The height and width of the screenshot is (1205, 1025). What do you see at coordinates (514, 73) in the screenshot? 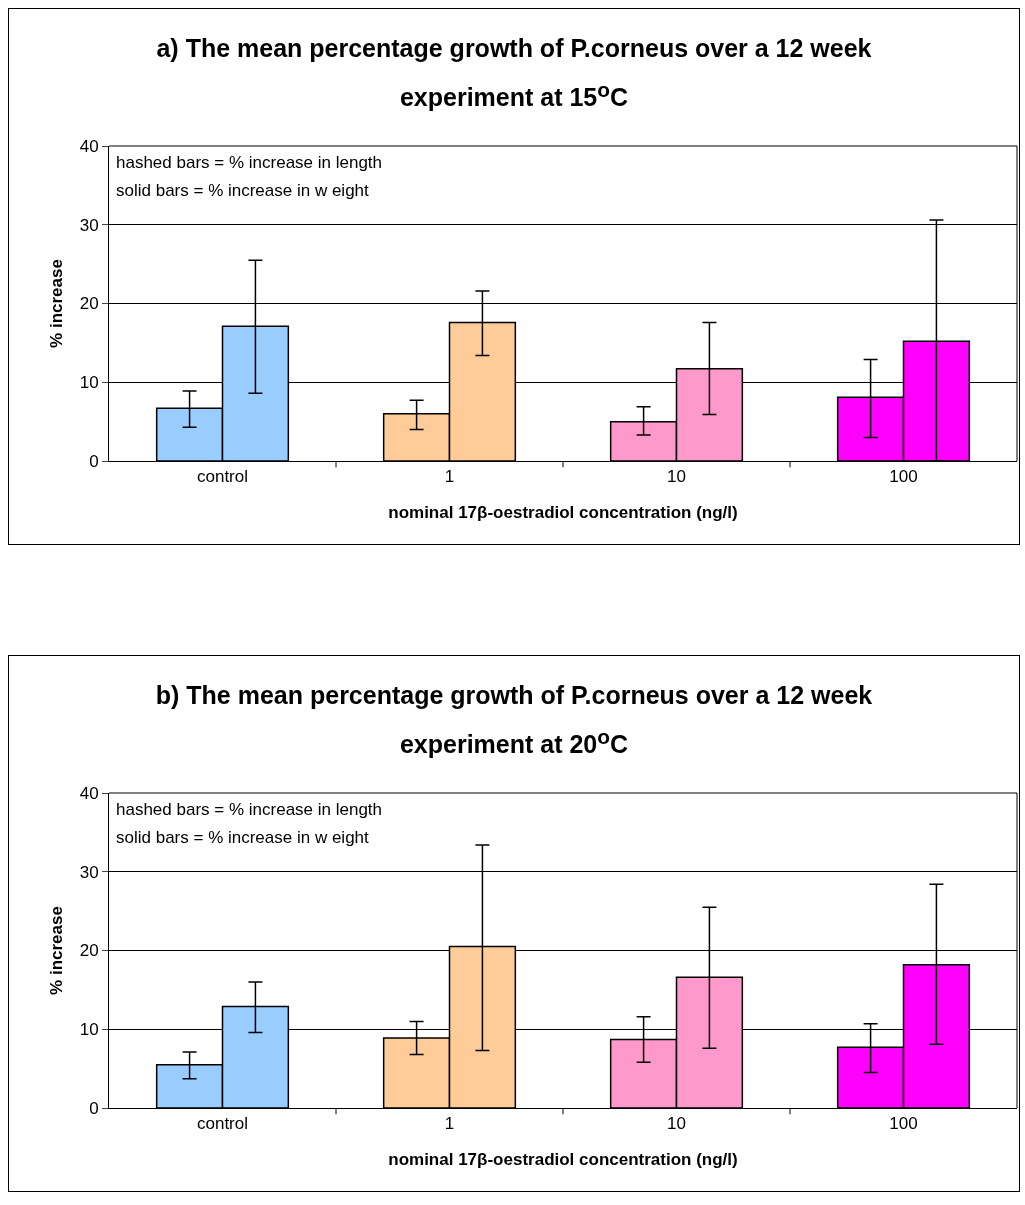
I see `chart-title: a) The mean percentage growth of P.corneus over a 12 week experiment at 15$^{o}$C` at bounding box center [514, 73].